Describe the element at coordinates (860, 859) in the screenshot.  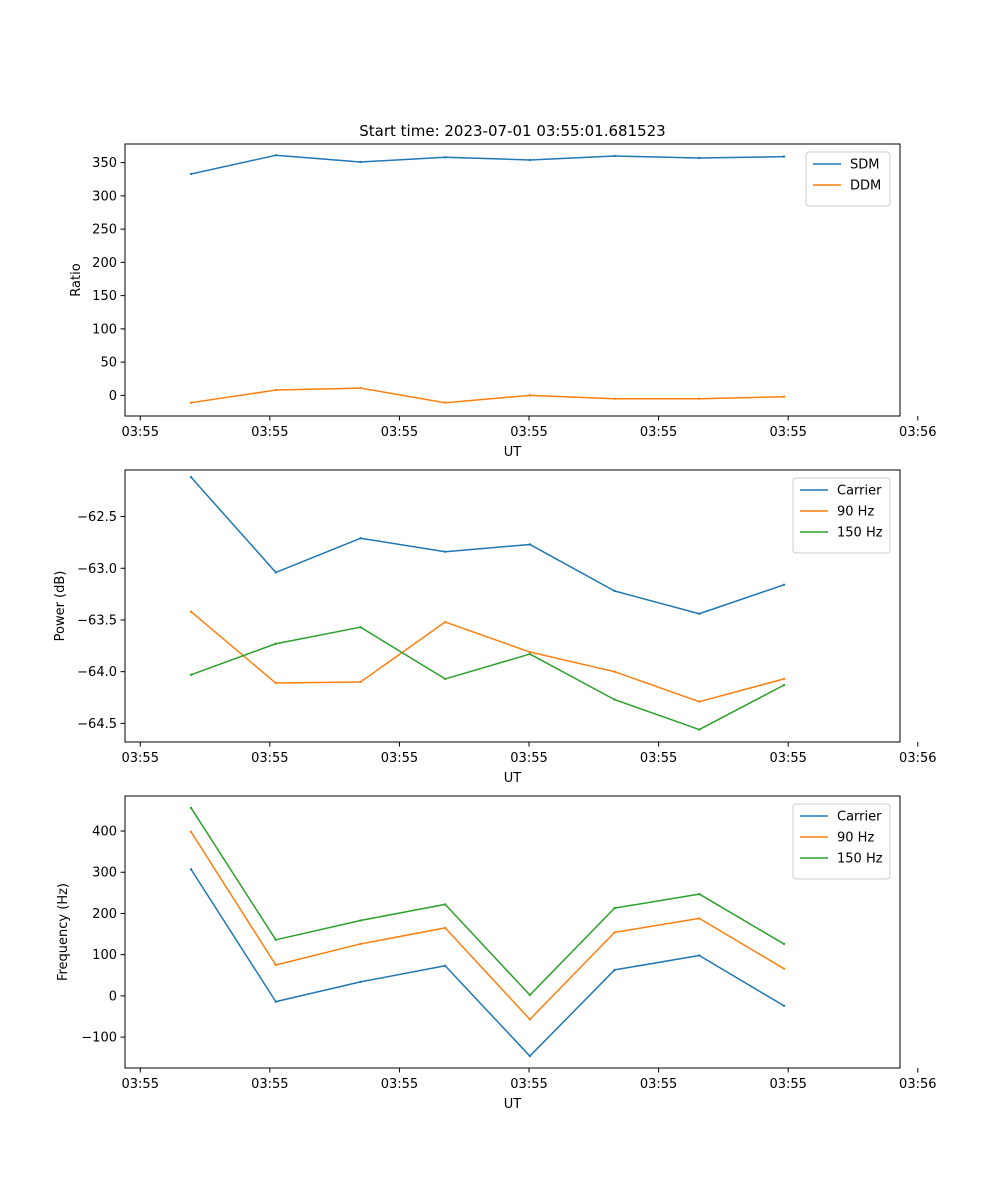
I see `frequency-legend-label-150-hz: 150 Hz` at that location.